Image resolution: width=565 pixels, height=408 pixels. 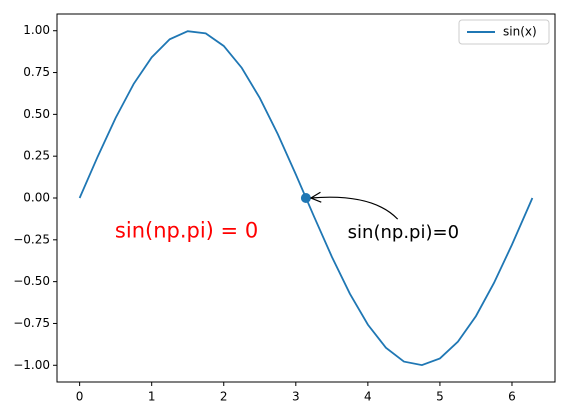 I want to click on y-tick-label: 0.00, so click(x=36, y=198).